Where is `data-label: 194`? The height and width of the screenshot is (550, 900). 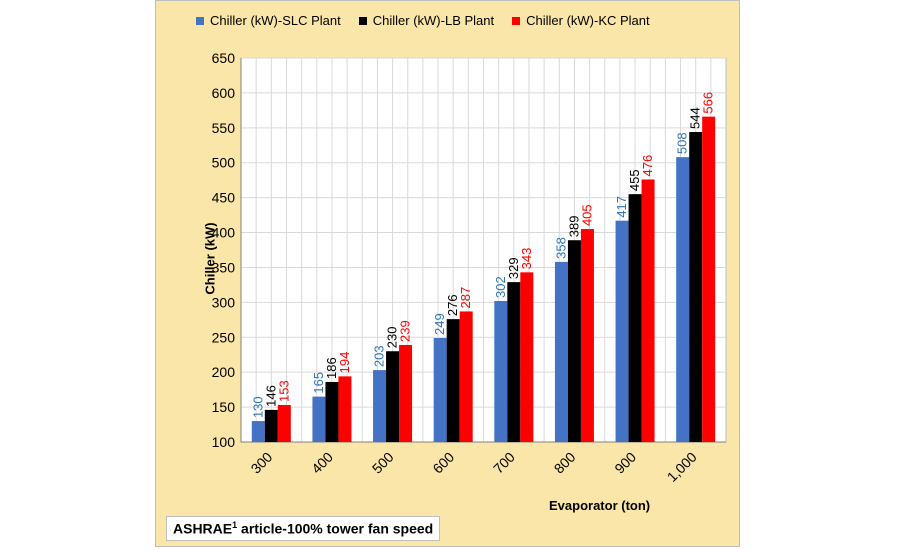 data-label: 194 is located at coordinates (344, 363).